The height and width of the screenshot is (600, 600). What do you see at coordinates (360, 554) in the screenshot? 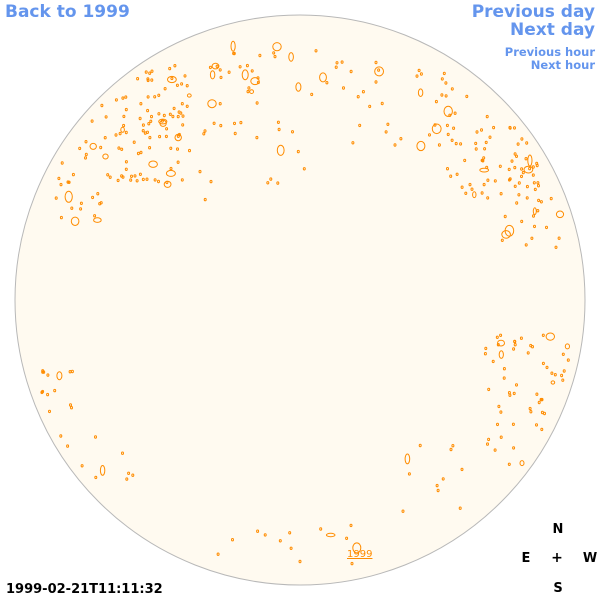
I see `year-link: 1999` at bounding box center [360, 554].